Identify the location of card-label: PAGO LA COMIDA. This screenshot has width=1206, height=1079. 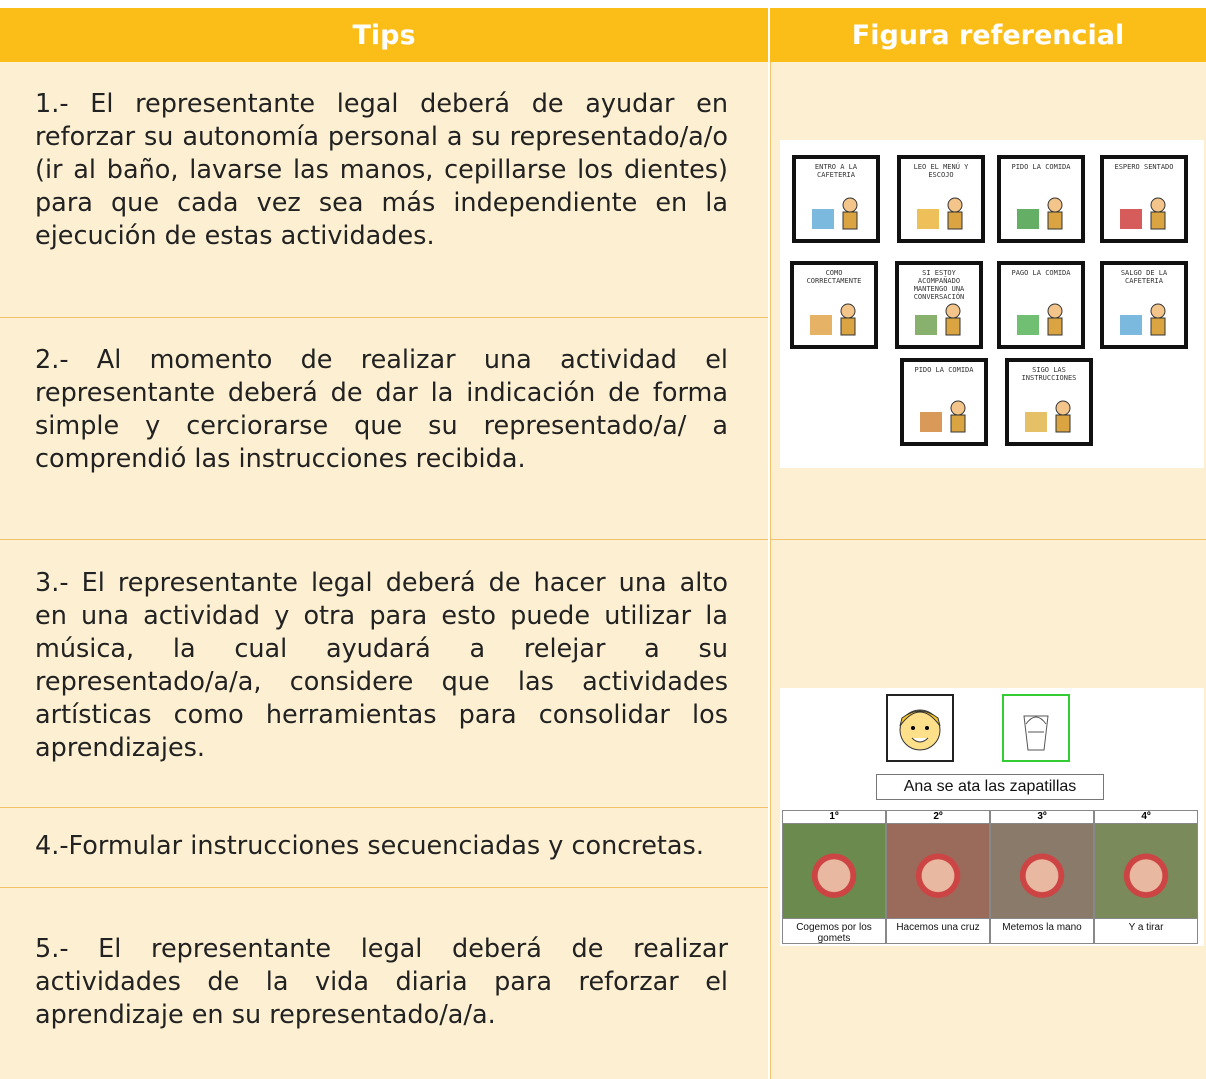
(1041, 273).